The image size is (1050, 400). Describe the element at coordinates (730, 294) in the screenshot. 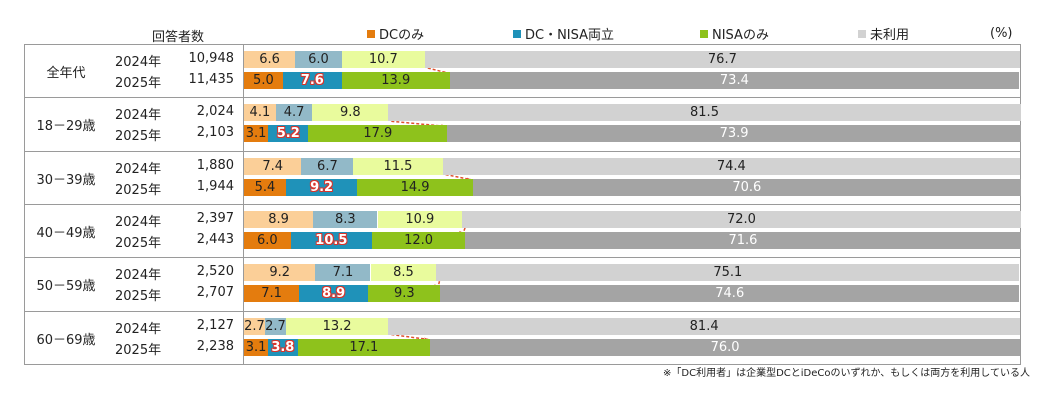

I see `bar-segment: 74.6` at that location.